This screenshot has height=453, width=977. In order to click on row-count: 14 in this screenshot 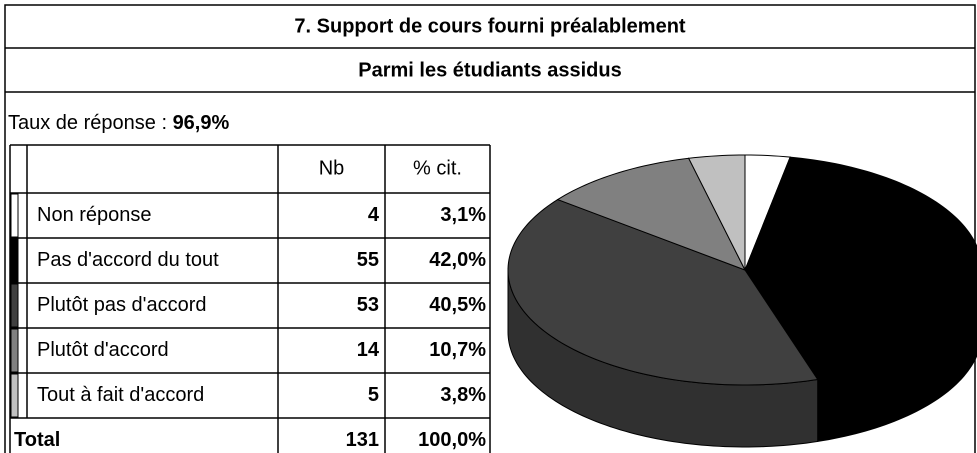, I will do `click(368, 350)`.